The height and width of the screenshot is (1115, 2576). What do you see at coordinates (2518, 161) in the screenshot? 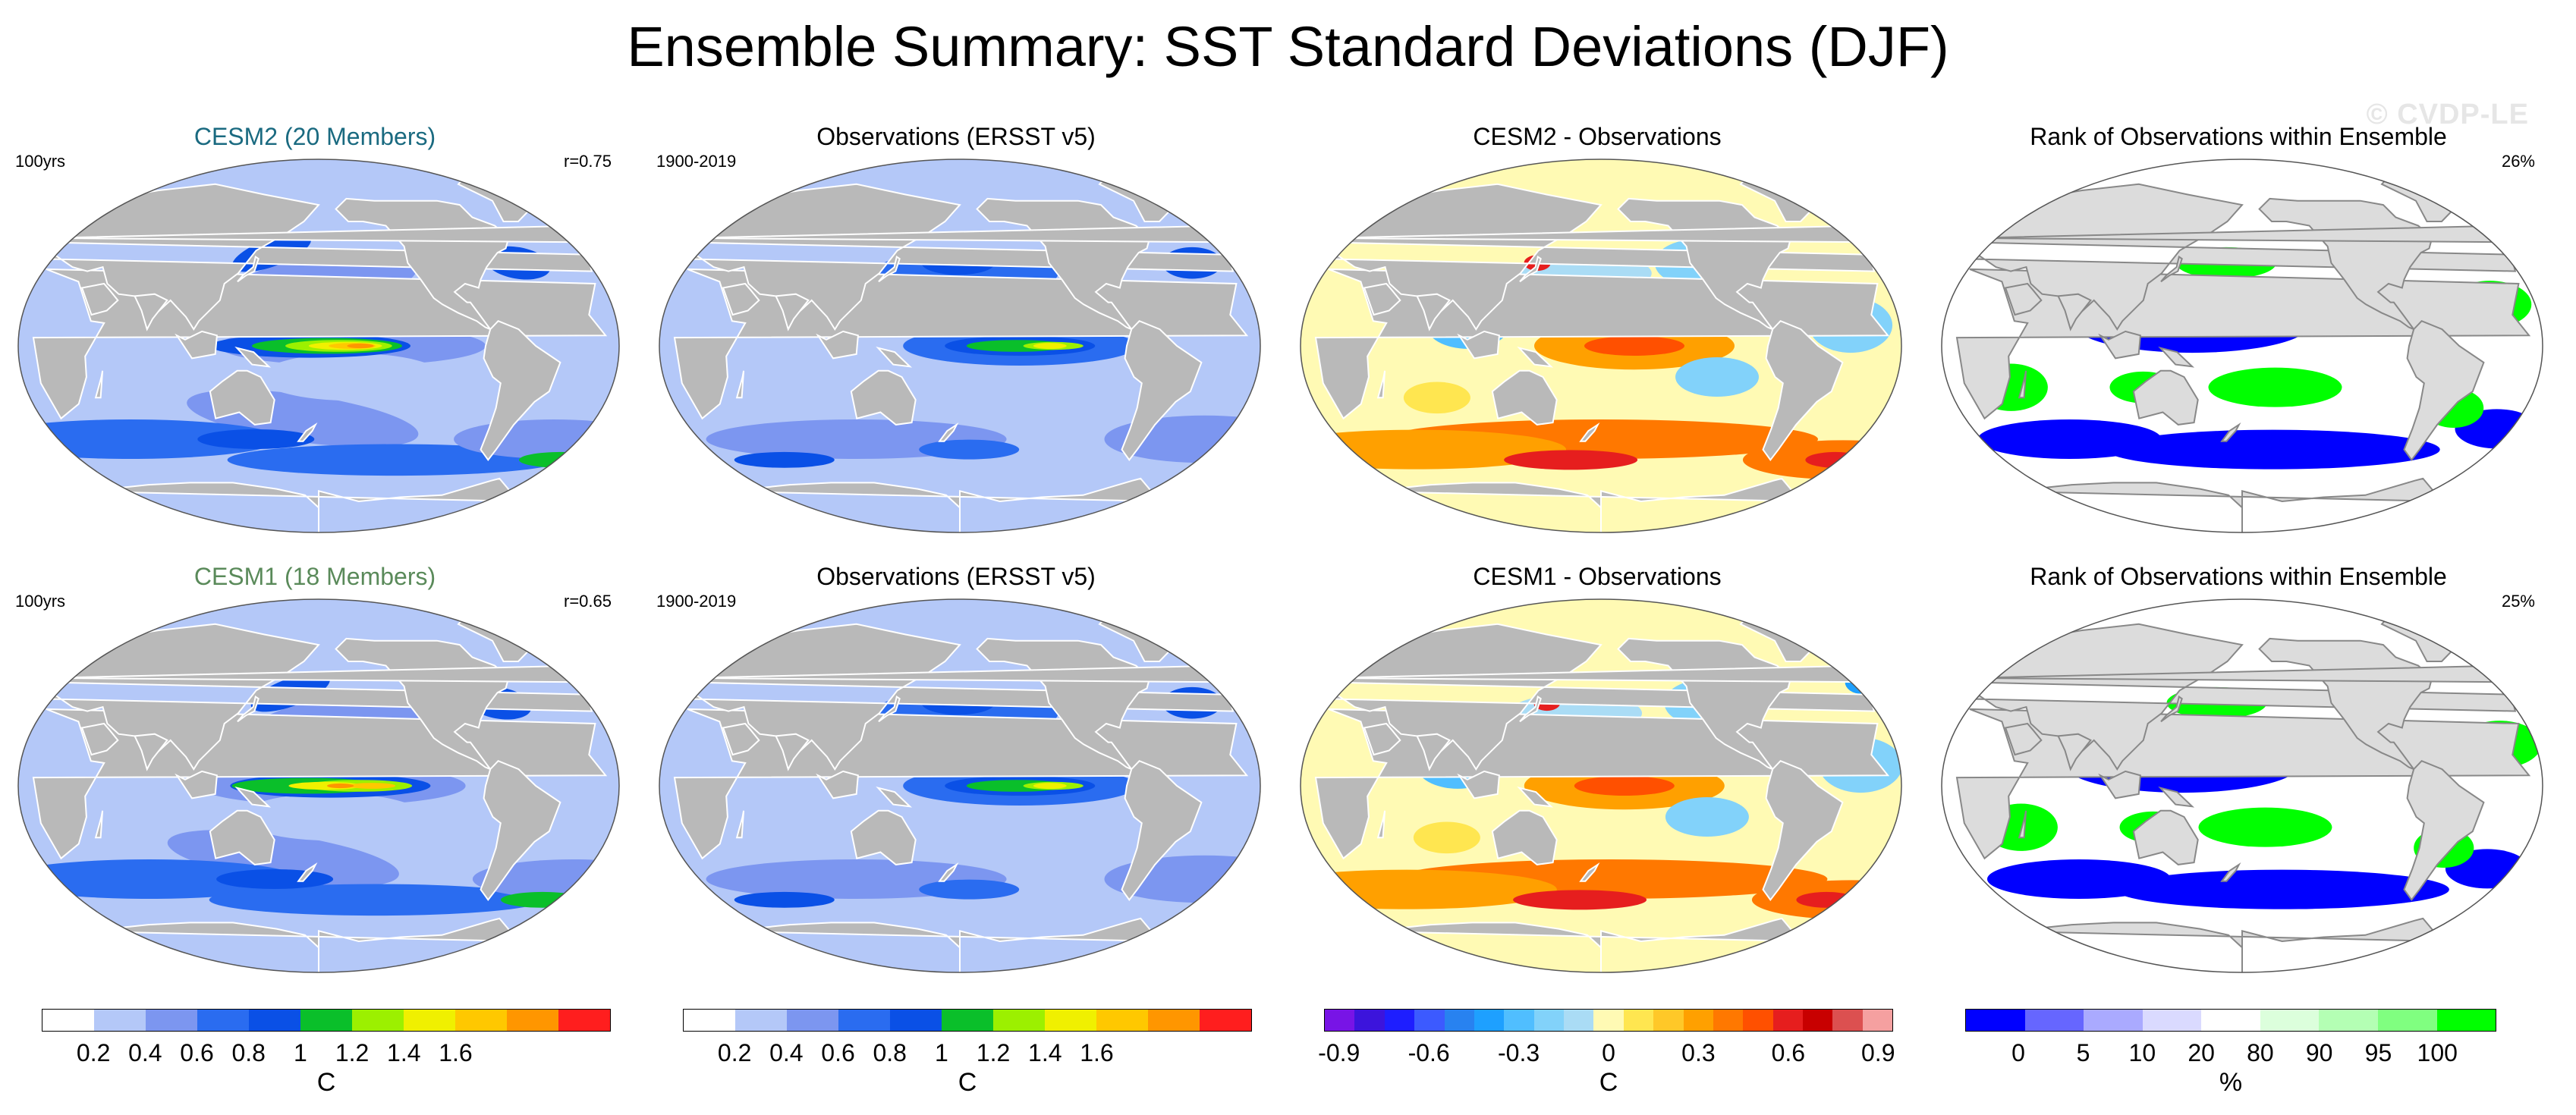
I see `panel-right-label: 26%` at bounding box center [2518, 161].